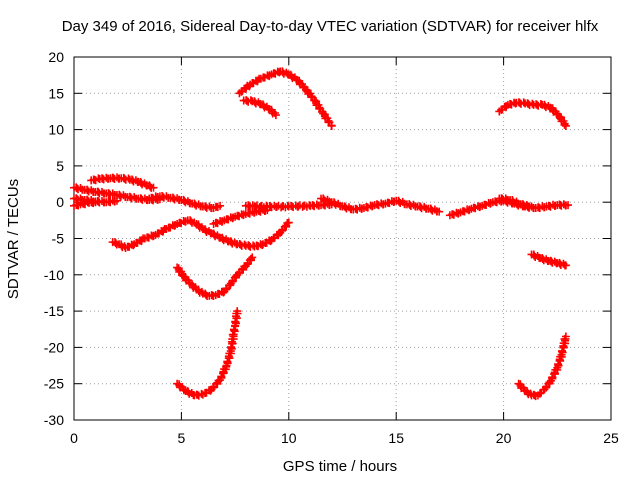  Describe the element at coordinates (396, 438) in the screenshot. I see `x-tick-label: 15` at that location.